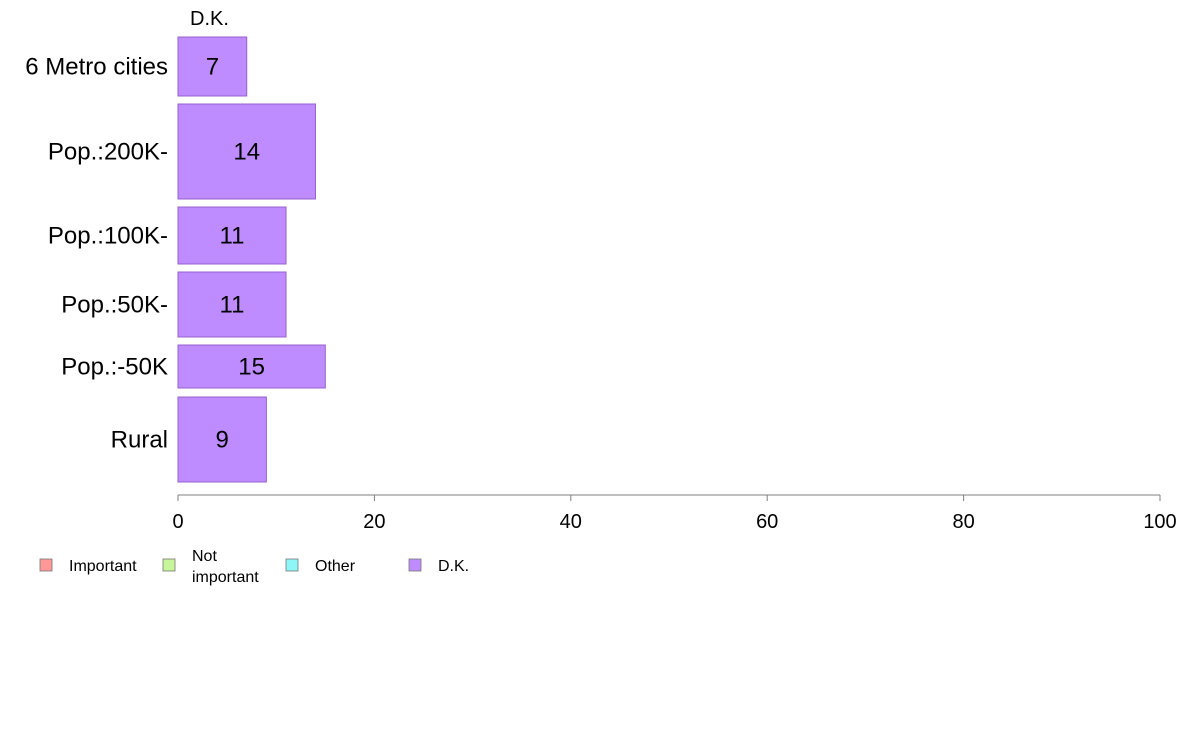 This screenshot has width=1188, height=736. I want to click on category-label: Pop.:-50K, so click(114, 367).